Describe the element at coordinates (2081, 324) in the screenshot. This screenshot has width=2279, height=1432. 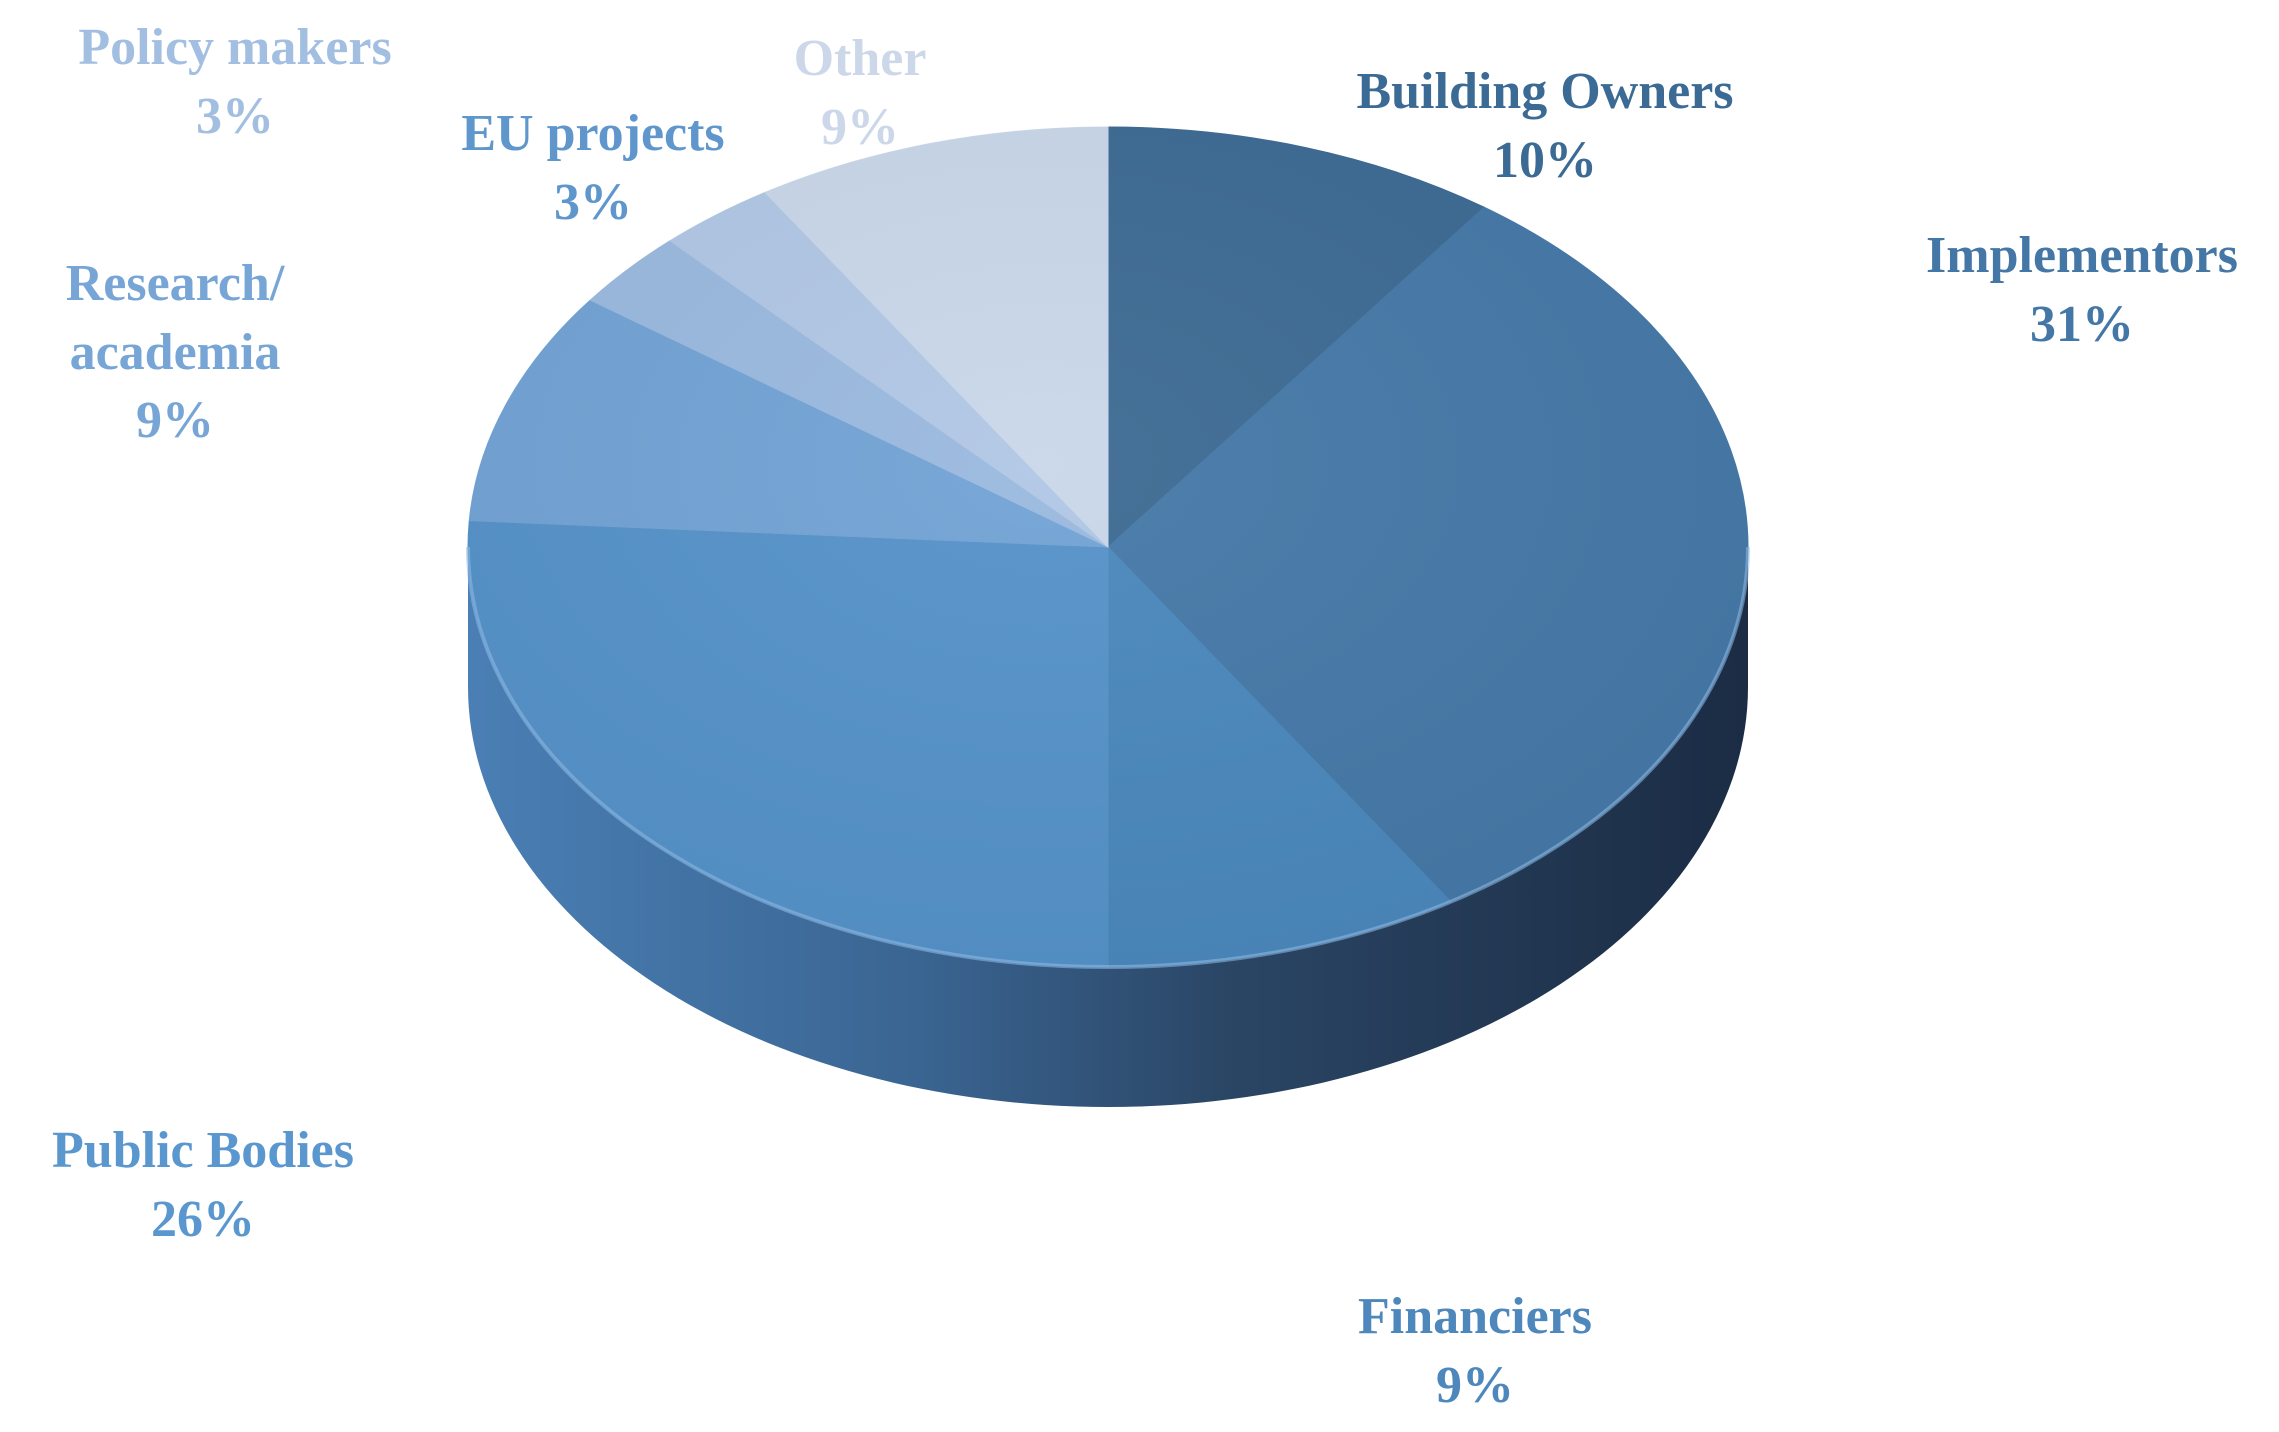
I see `slice-label-value: 31%` at that location.